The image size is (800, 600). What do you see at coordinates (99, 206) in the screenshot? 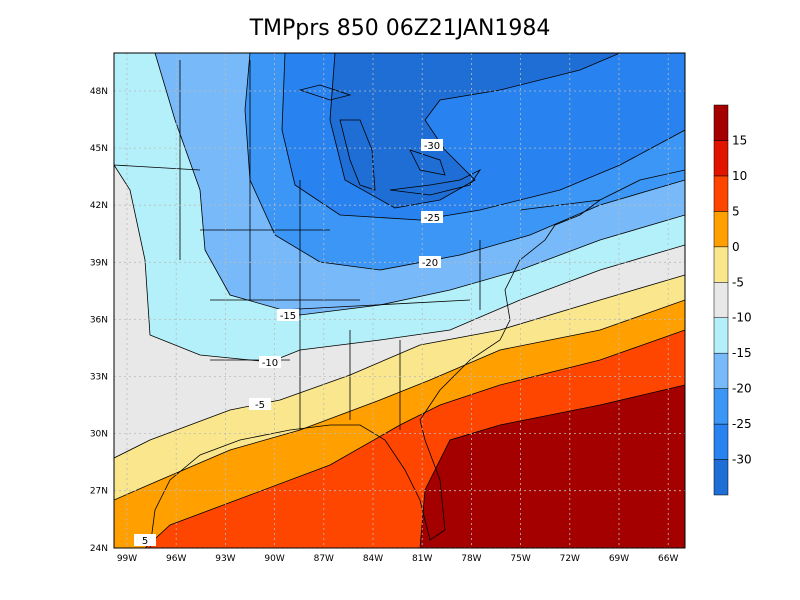
I see `lat-label: 42N` at bounding box center [99, 206].